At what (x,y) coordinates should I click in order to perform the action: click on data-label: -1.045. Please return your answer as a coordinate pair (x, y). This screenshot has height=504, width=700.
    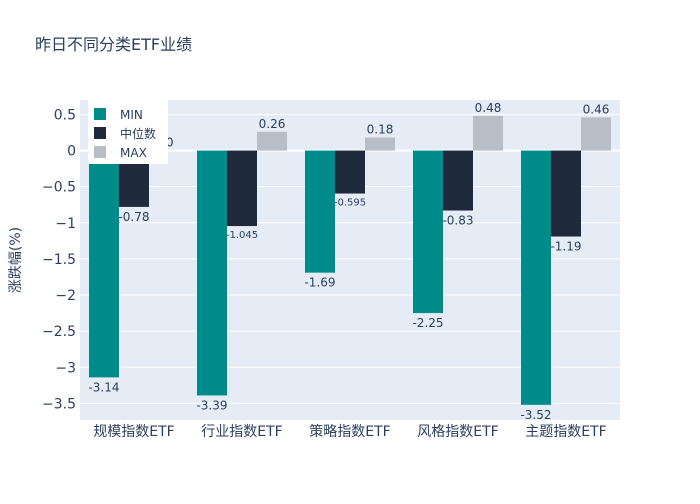
    Looking at the image, I should click on (242, 235).